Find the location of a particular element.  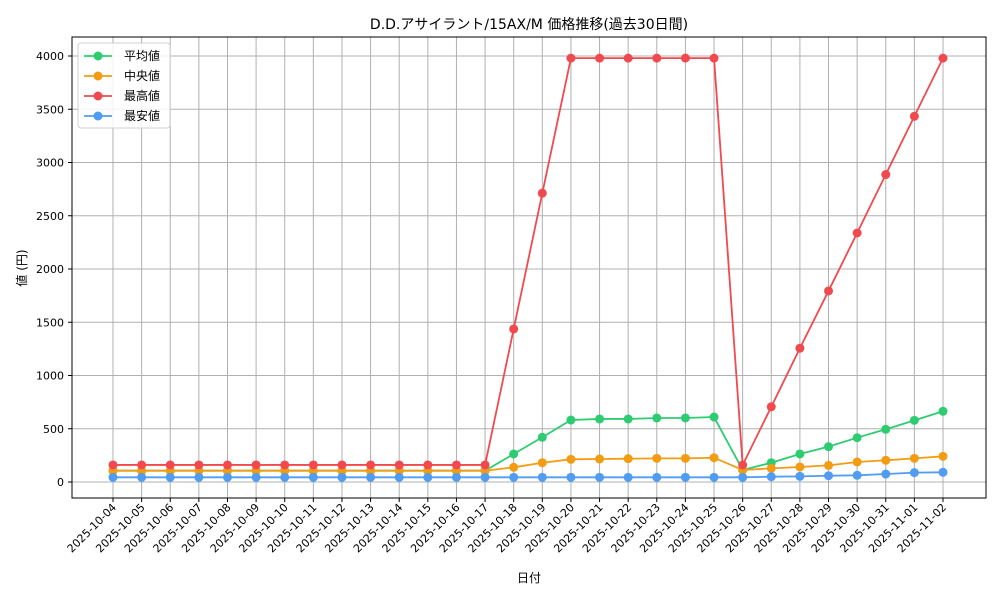

y-tick-label: 1500 is located at coordinates (50, 322).